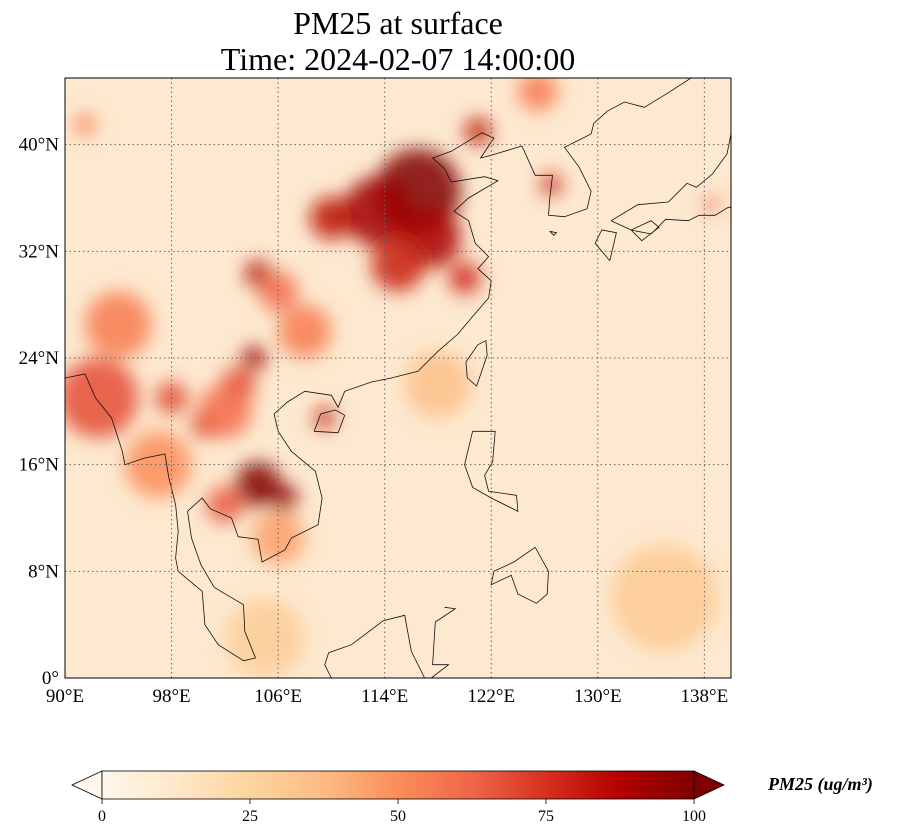  Describe the element at coordinates (694, 816) in the screenshot. I see `colorbar-tick-label: 100` at that location.